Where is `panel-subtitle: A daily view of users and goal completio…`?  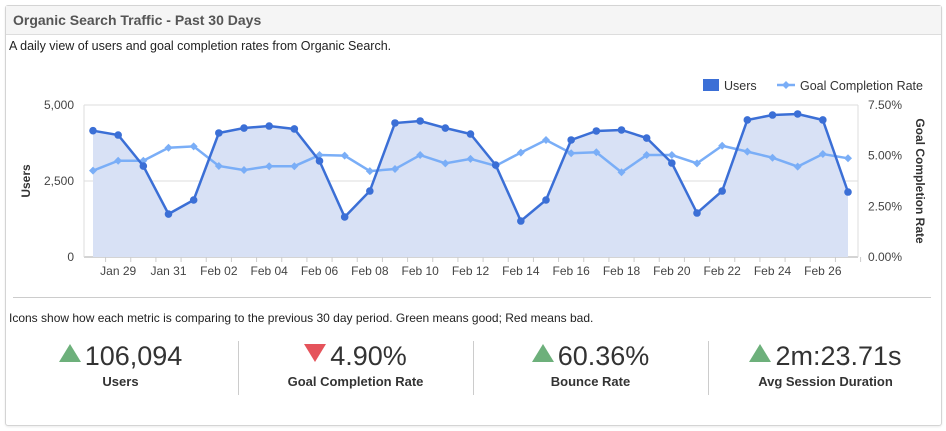
panel-subtitle: A daily view of users and goal completio… is located at coordinates (200, 46).